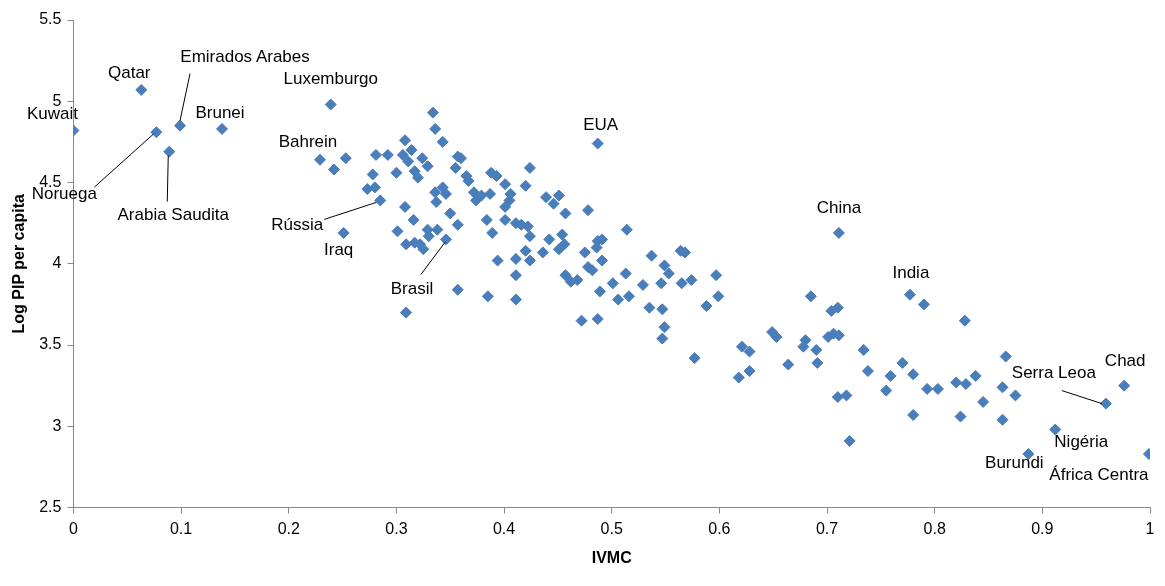  What do you see at coordinates (1042, 528) in the screenshot?
I see `x-tick-label: 0.9` at bounding box center [1042, 528].